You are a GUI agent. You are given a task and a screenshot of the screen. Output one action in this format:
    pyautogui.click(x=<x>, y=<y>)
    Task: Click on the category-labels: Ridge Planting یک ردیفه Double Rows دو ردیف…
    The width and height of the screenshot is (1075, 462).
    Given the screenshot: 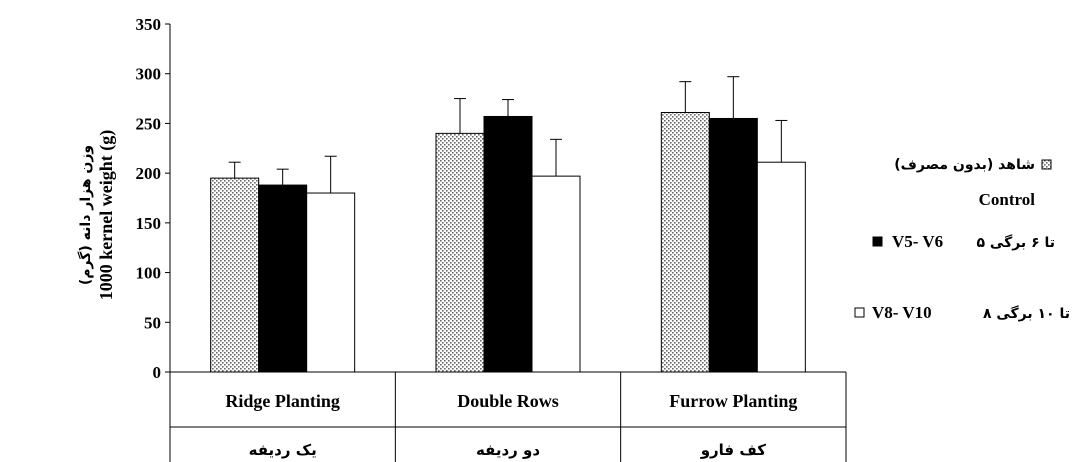 What is the action you would take?
    pyautogui.click(x=511, y=425)
    